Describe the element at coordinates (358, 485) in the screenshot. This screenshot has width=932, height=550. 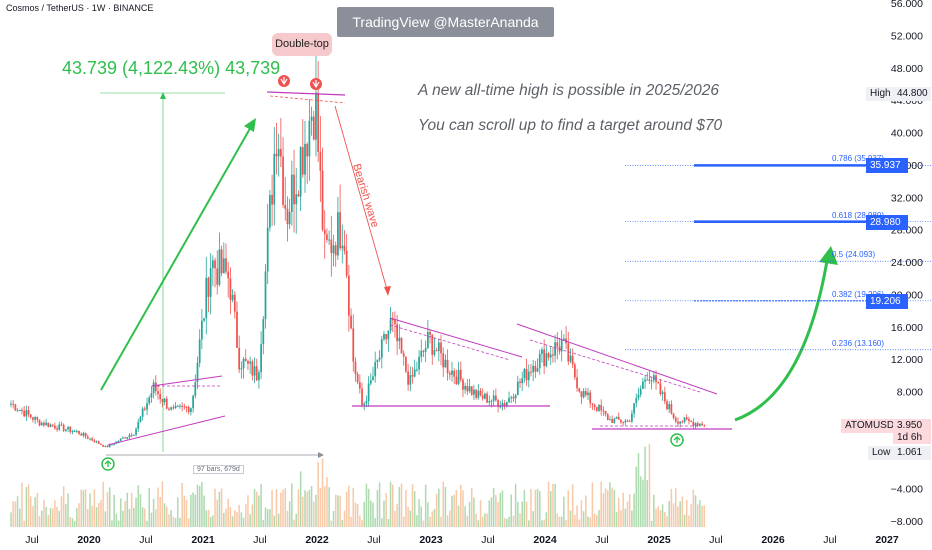
I see `volume-layer` at that location.